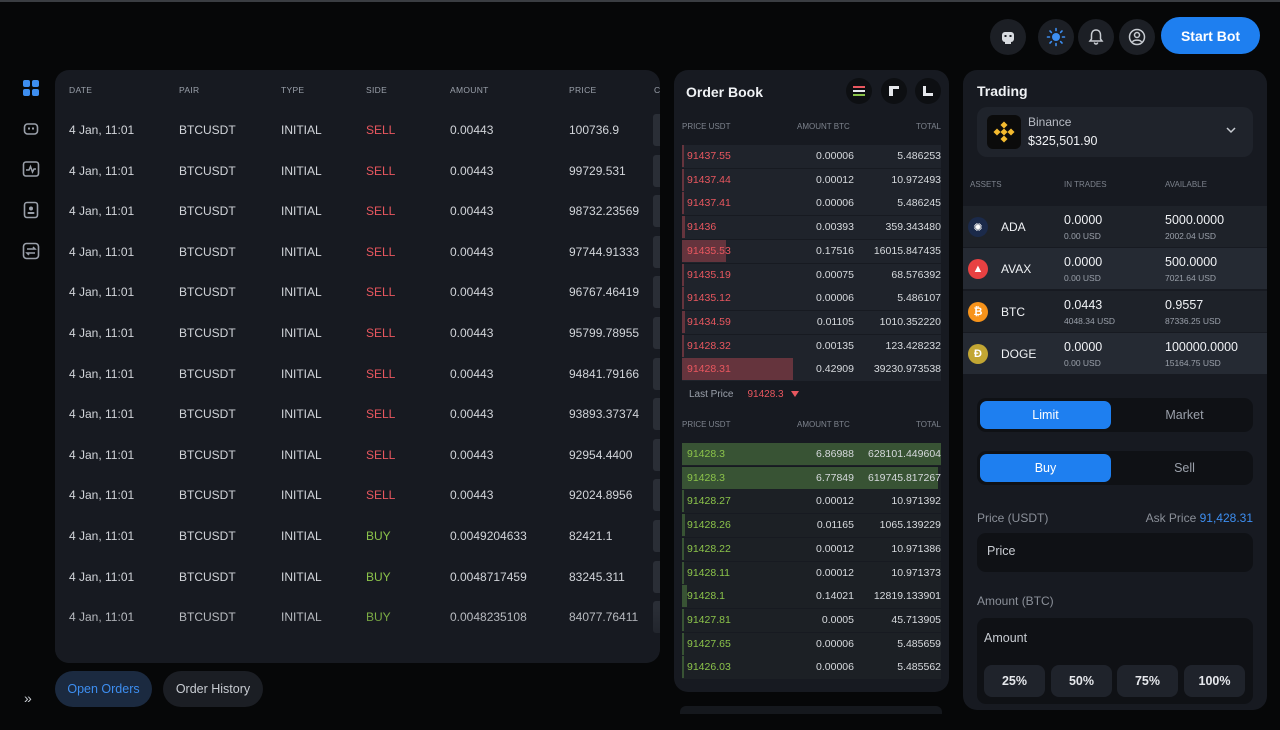 Image resolution: width=1280 pixels, height=730 pixels. What do you see at coordinates (835, 548) in the screenshot?
I see `amount: 0.00012` at bounding box center [835, 548].